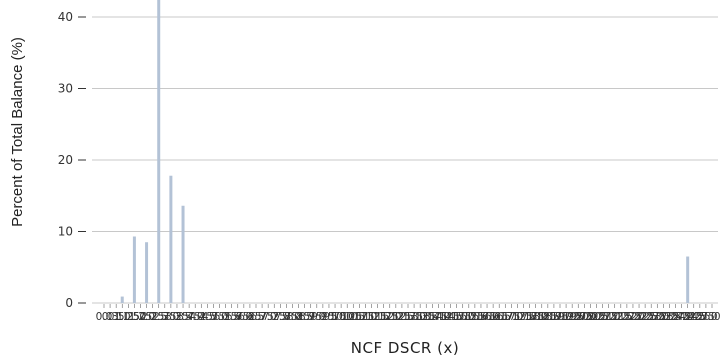  What do you see at coordinates (590, 317) in the screenshot?
I see `x-tick-label: 20.25` at bounding box center [590, 317].